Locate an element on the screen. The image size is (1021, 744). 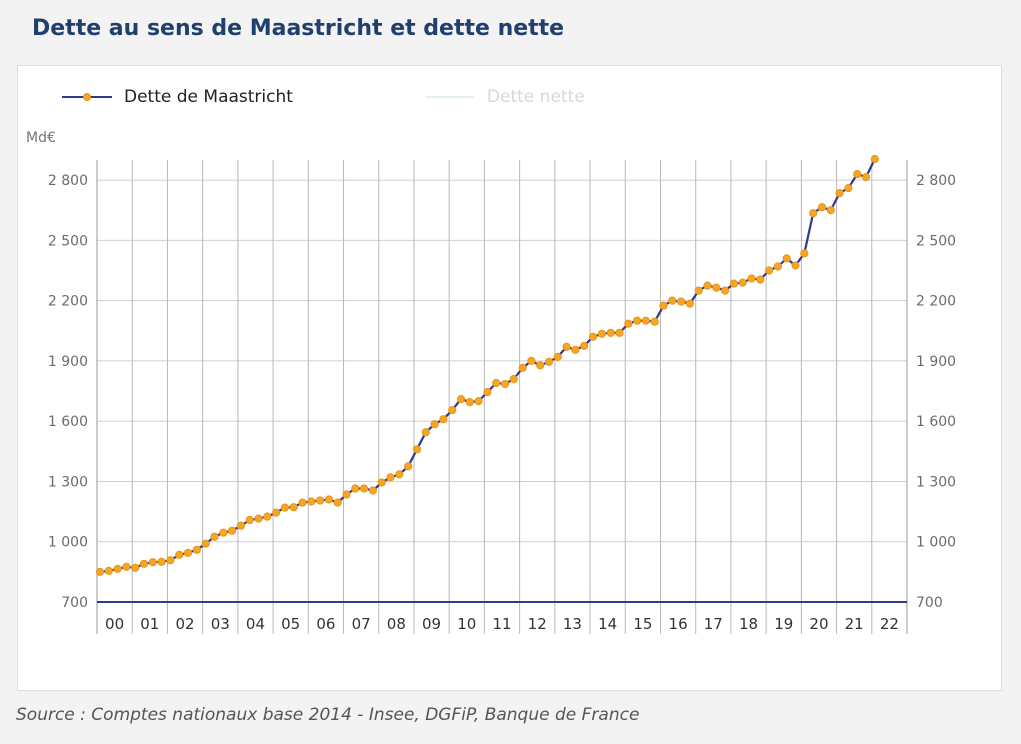
x-tick-label: 11 is located at coordinates (501, 624).